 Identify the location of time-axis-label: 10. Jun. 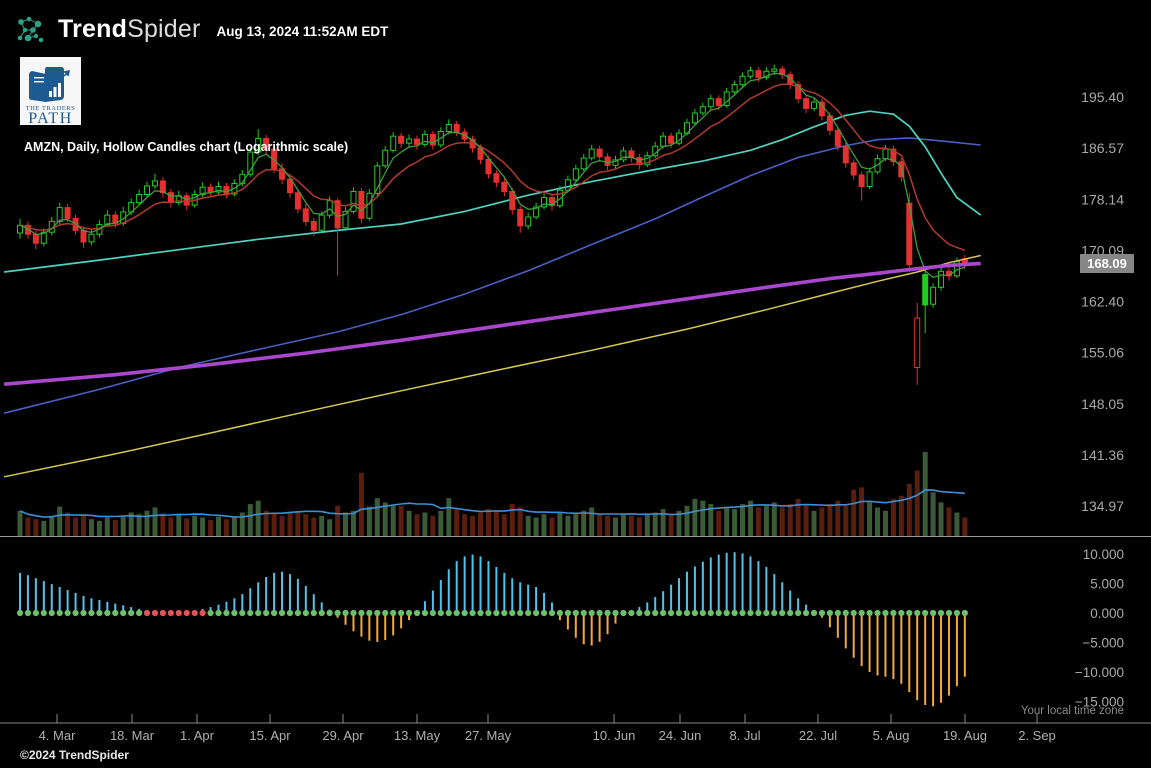
(614, 735).